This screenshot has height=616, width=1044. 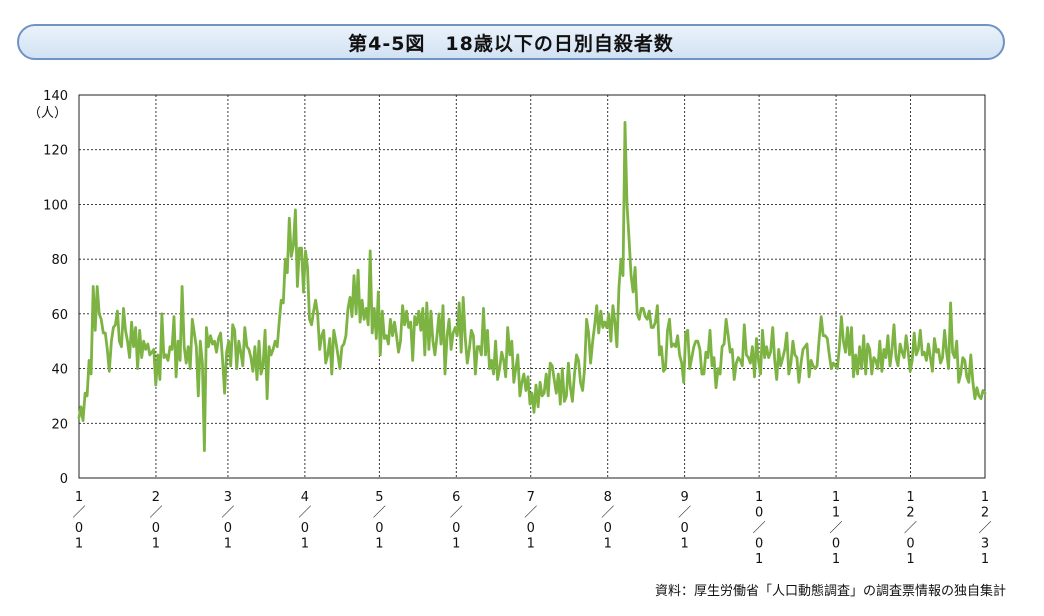 I want to click on y-tick-label: 0, so click(x=64, y=479).